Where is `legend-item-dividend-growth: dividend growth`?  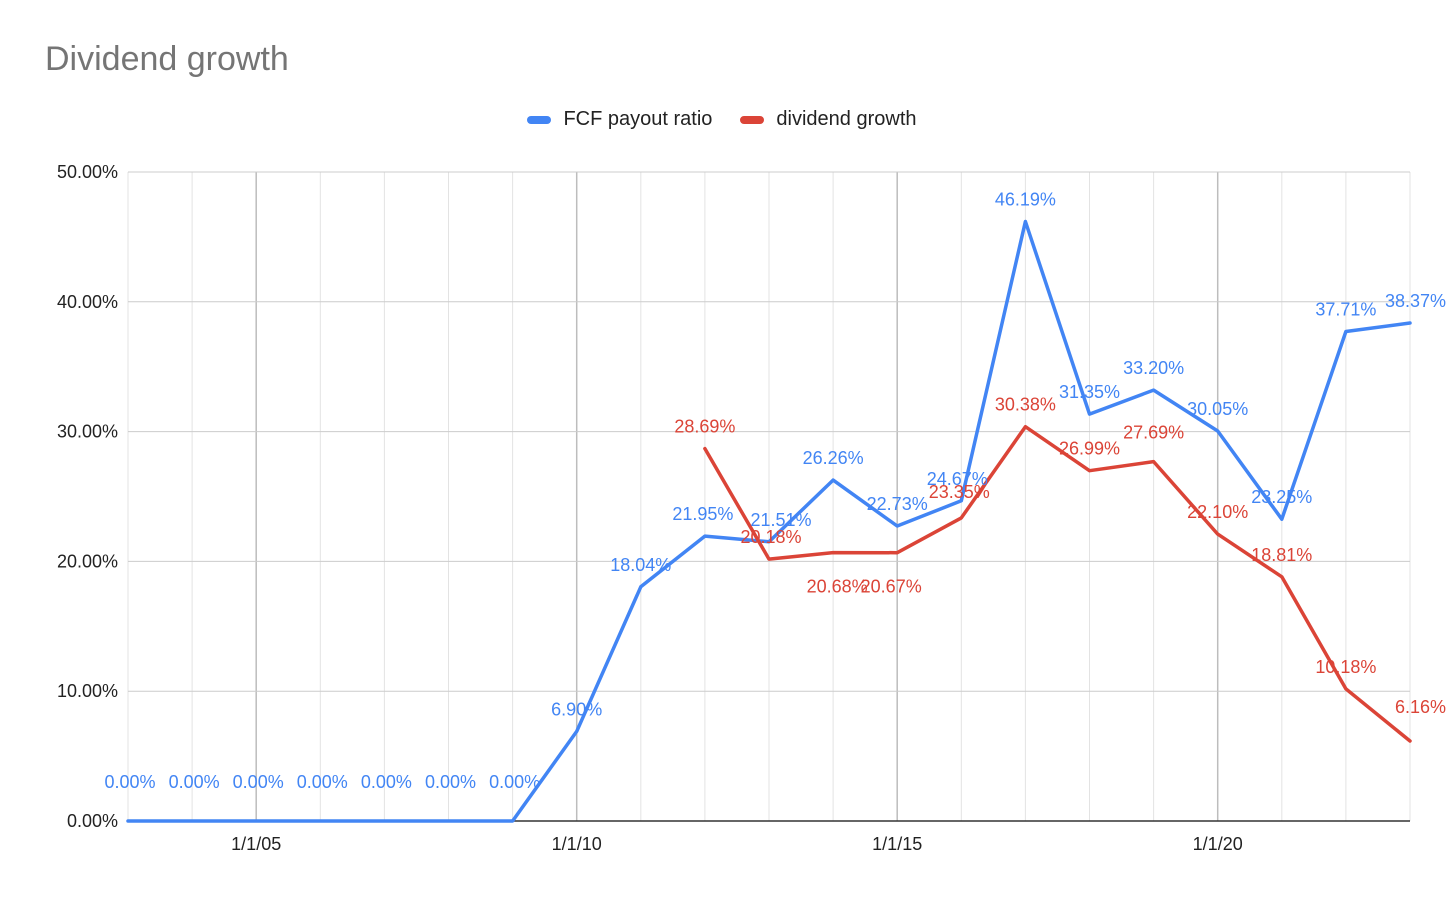
legend-item-dividend-growth: dividend growth is located at coordinates (828, 119).